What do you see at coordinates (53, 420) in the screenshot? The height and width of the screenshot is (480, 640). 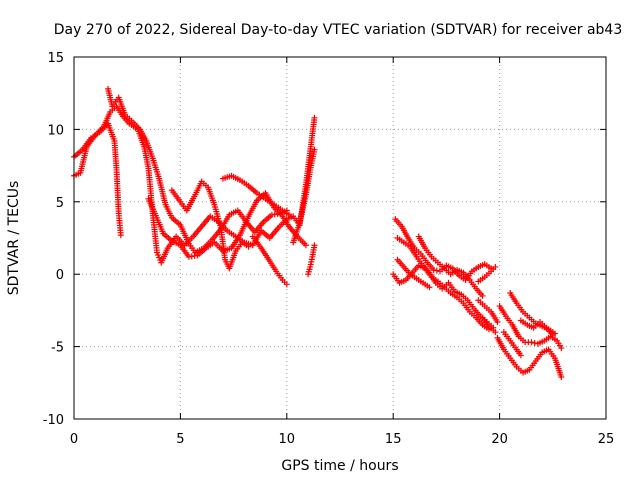 I see `y-tick-label: -10` at bounding box center [53, 420].